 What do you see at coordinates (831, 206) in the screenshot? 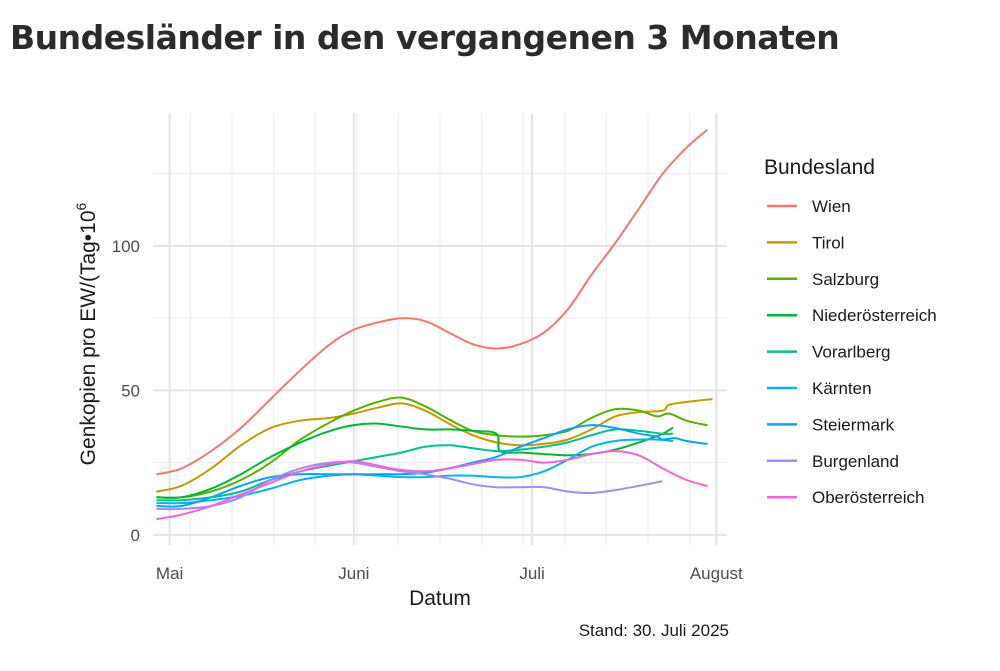
I see `legend-label-wien: Wien` at bounding box center [831, 206].